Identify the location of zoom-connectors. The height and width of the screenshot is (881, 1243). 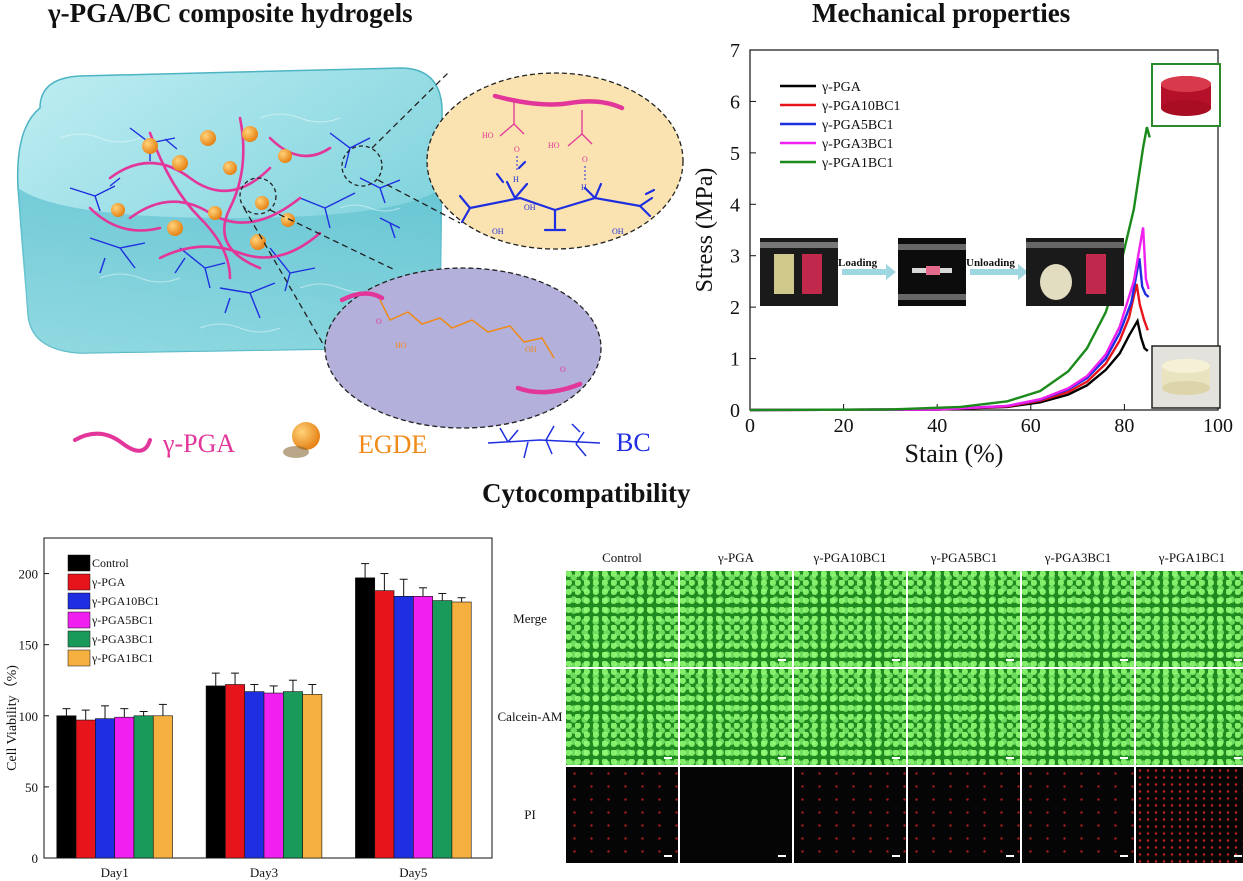
(352, 214).